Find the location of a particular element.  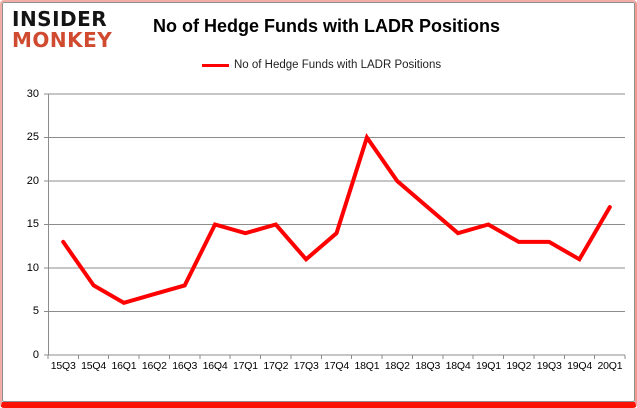

x-axis-tick-label: 16Q1 is located at coordinates (124, 366).